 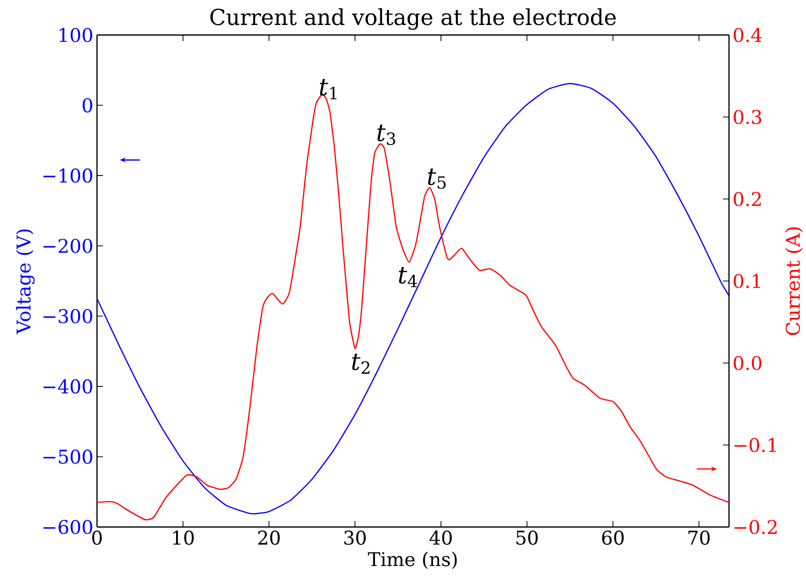 What do you see at coordinates (361, 364) in the screenshot?
I see `annotation: t$_{2}$` at bounding box center [361, 364].